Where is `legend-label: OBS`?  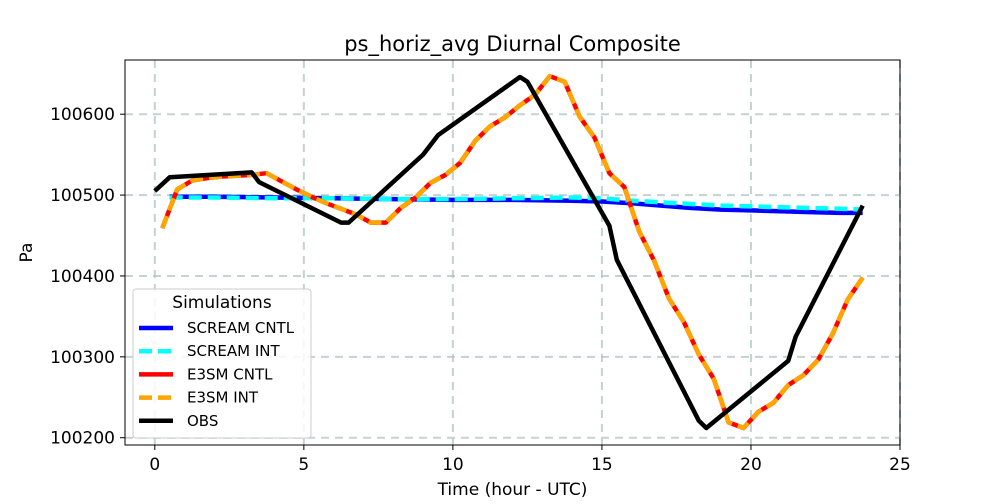
legend-label: OBS is located at coordinates (202, 421).